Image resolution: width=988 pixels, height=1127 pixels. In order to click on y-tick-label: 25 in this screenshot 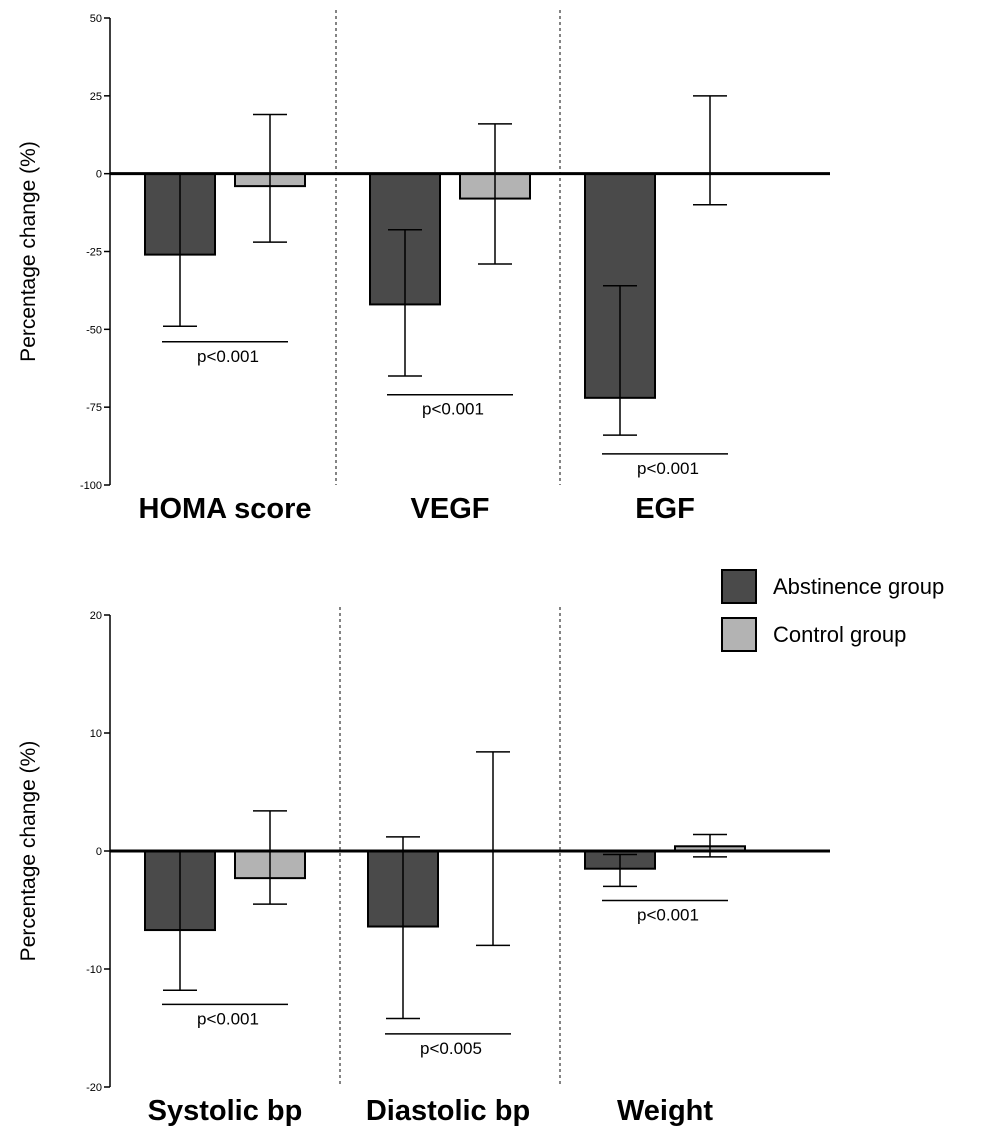, I will do `click(96, 97)`.